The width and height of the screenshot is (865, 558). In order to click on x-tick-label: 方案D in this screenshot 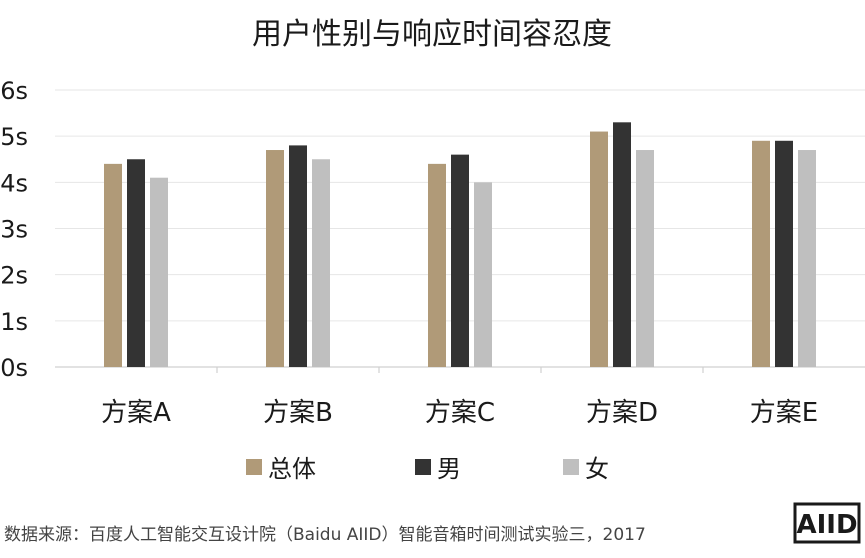, I will do `click(622, 413)`.